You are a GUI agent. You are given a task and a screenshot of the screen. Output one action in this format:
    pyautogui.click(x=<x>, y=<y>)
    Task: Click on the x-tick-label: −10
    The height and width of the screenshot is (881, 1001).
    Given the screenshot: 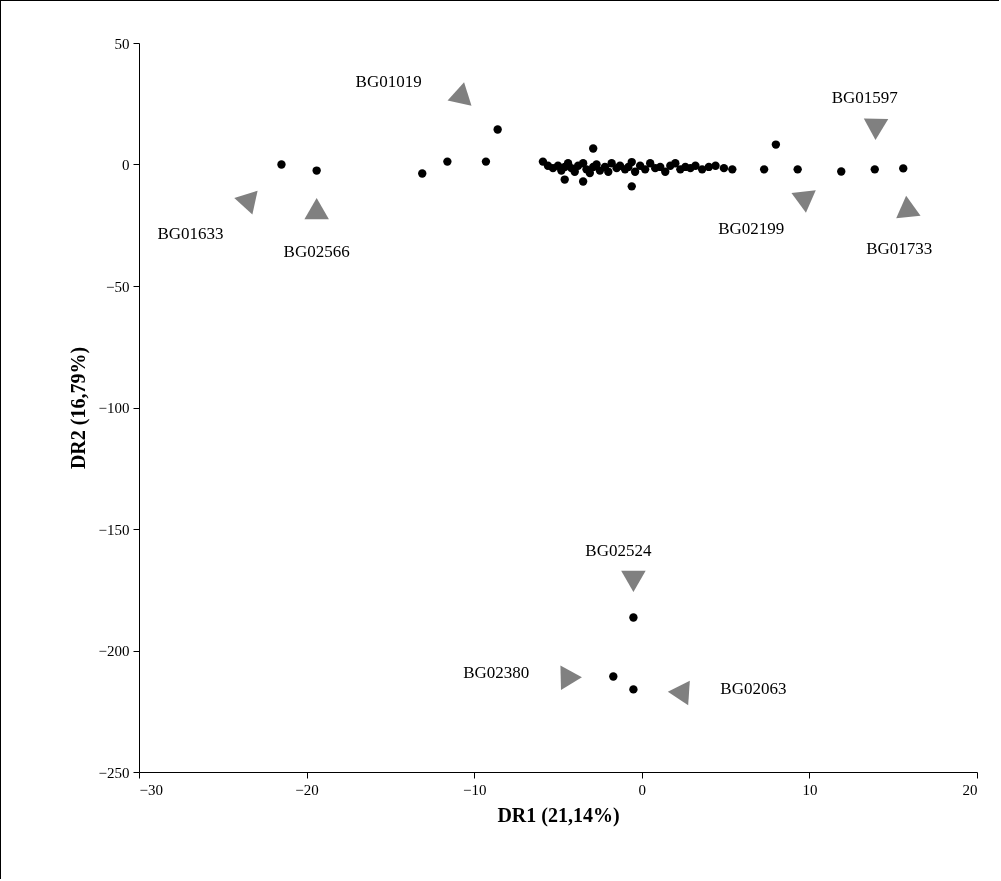 What is the action you would take?
    pyautogui.click(x=474, y=789)
    